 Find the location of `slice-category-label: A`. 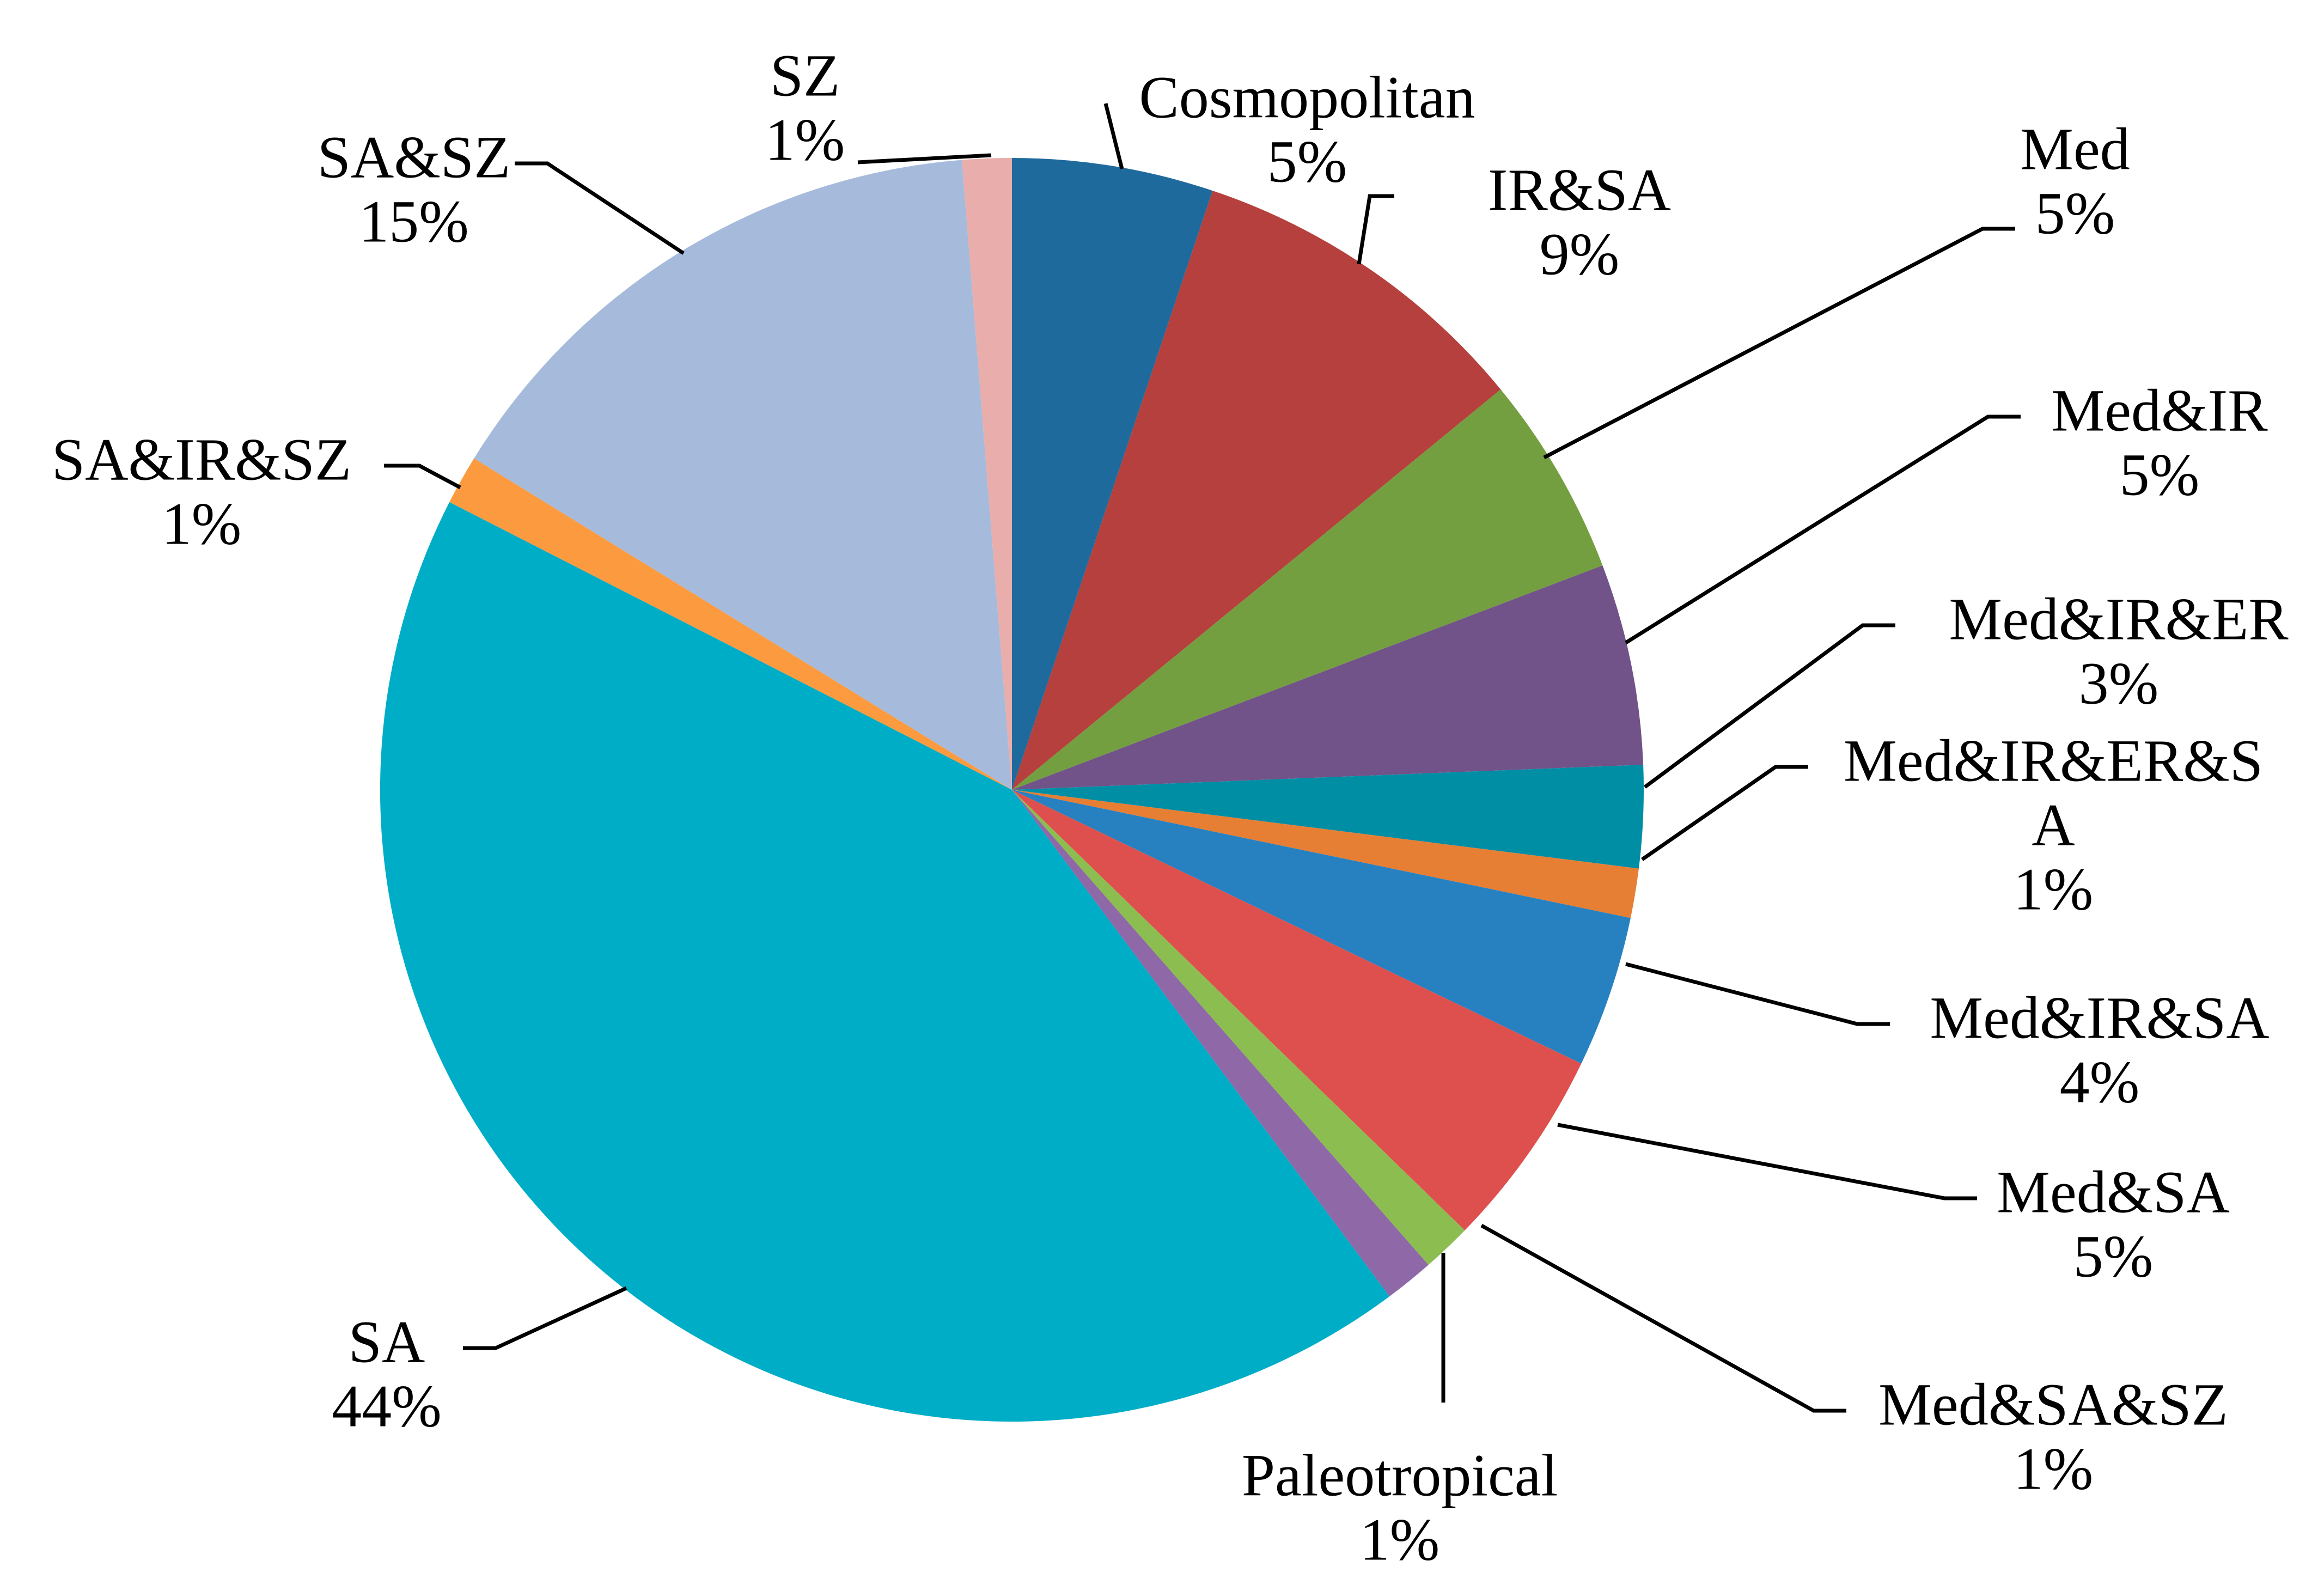

slice-category-label: A is located at coordinates (2053, 824).